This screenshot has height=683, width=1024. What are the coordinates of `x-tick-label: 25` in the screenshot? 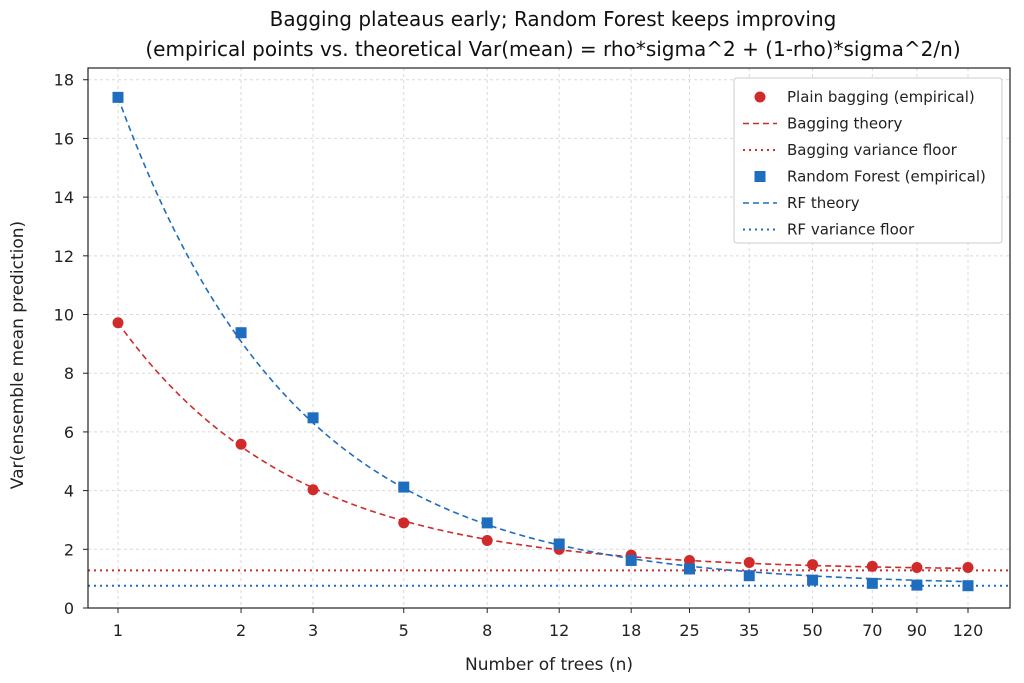 It's located at (689, 630).